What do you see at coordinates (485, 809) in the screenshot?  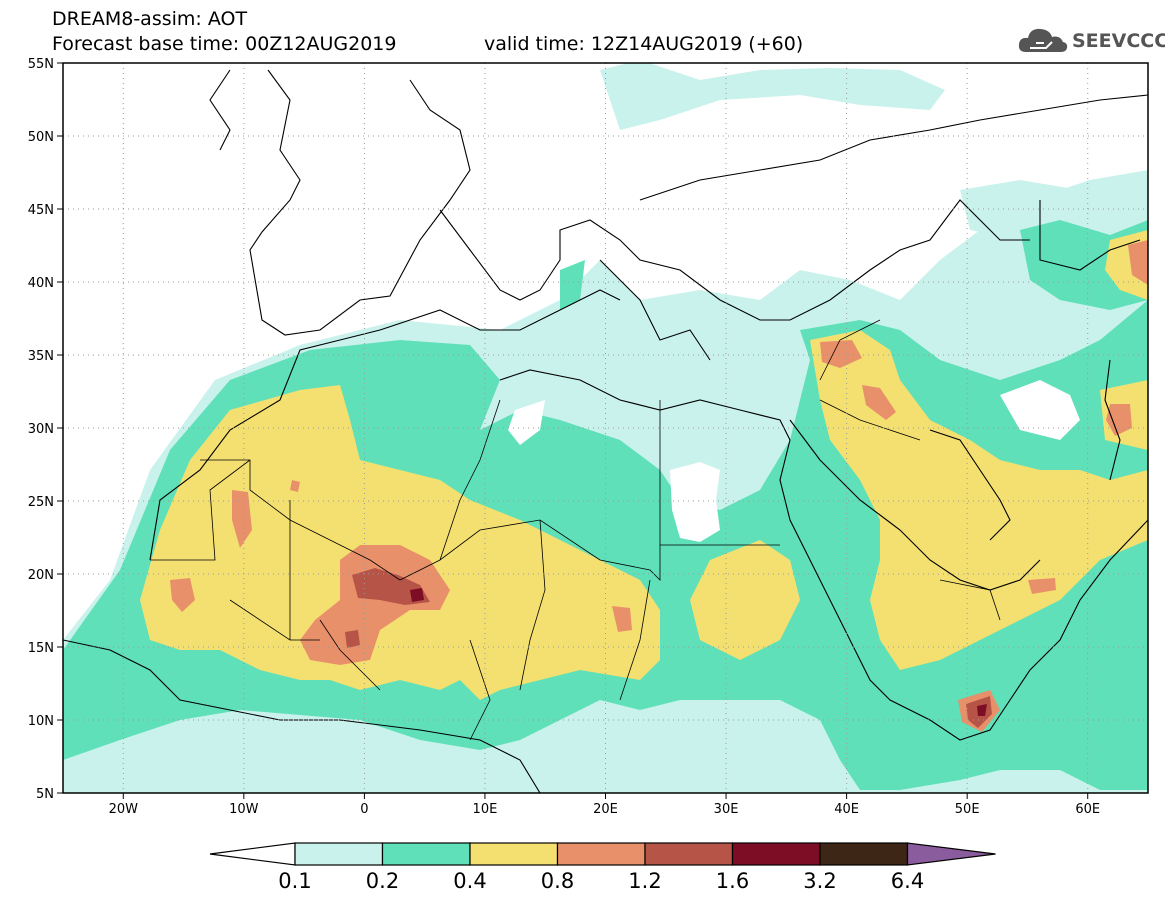 I see `lon-tick-label: 10E` at bounding box center [485, 809].